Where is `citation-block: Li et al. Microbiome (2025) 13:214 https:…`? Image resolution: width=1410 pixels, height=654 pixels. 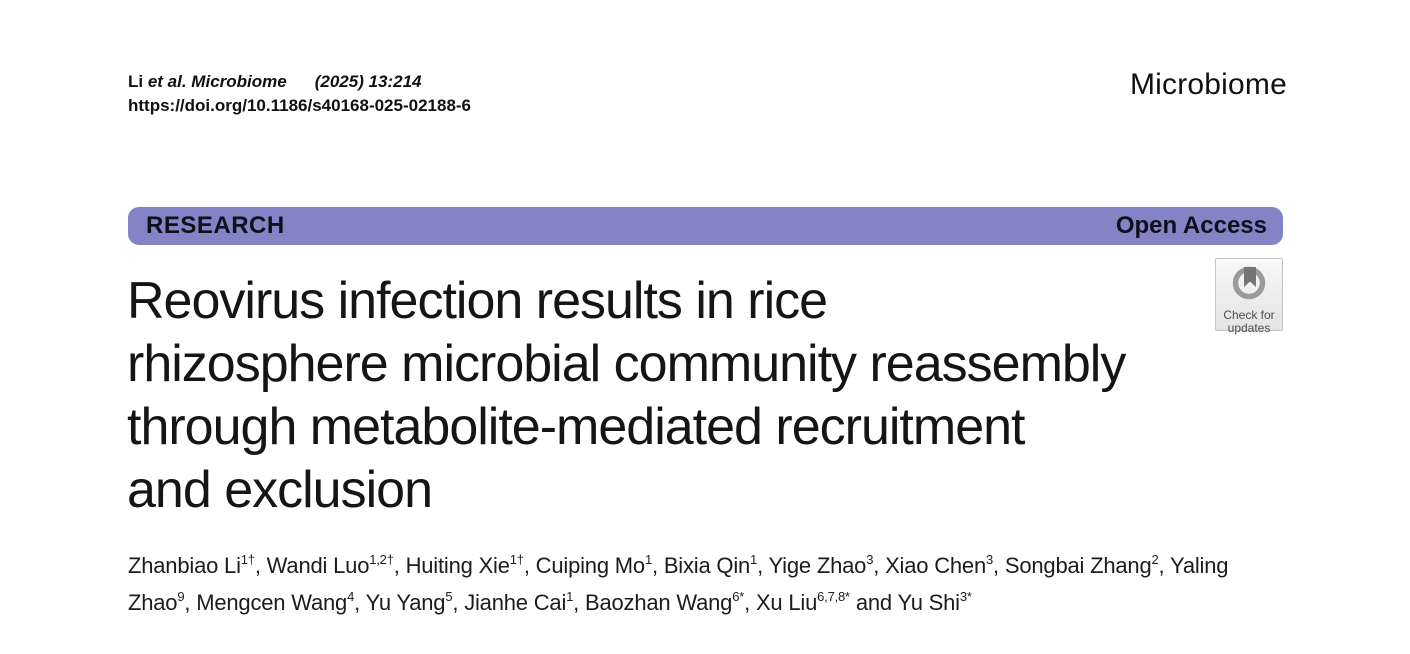
citation-block: Li et al. Microbiome (2025) 13:214 https:… is located at coordinates (299, 94).